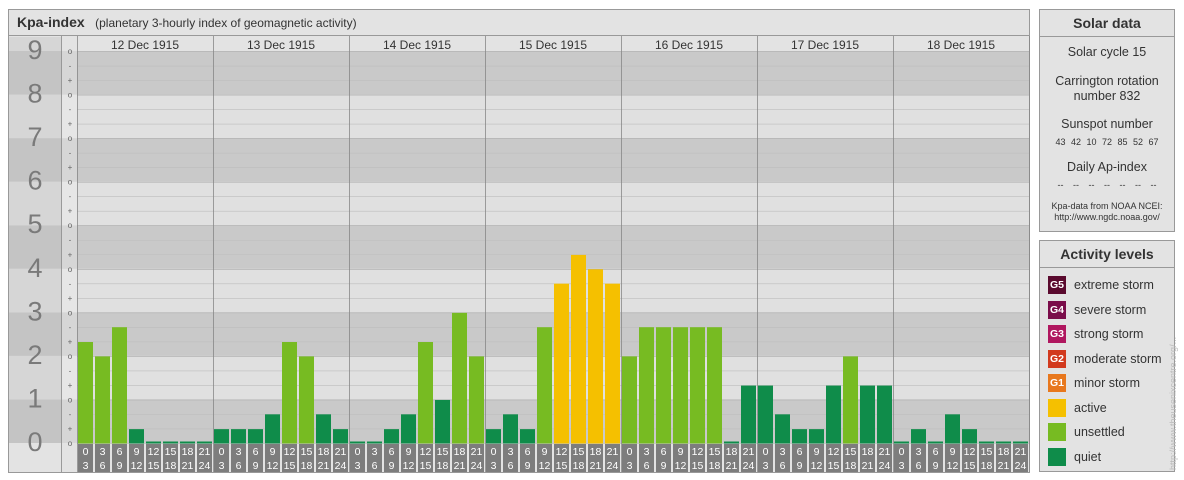 The height and width of the screenshot is (480, 1184). Describe the element at coordinates (1090, 407) in the screenshot. I see `legend-label: active` at that location.